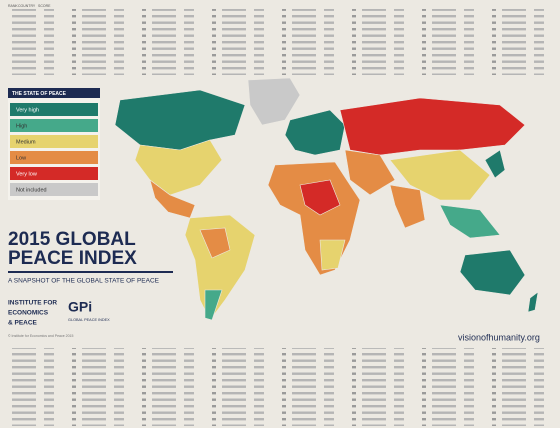  What do you see at coordinates (27, 110) in the screenshot?
I see `legend-label: Very high` at bounding box center [27, 110].